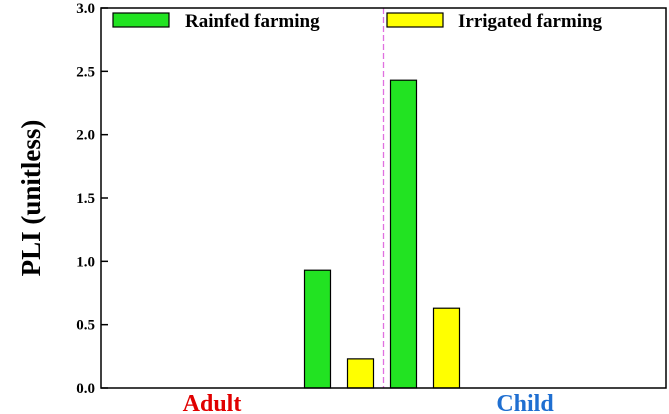  What do you see at coordinates (85, 262) in the screenshot?
I see `y-tick-label: 1.0` at bounding box center [85, 262].